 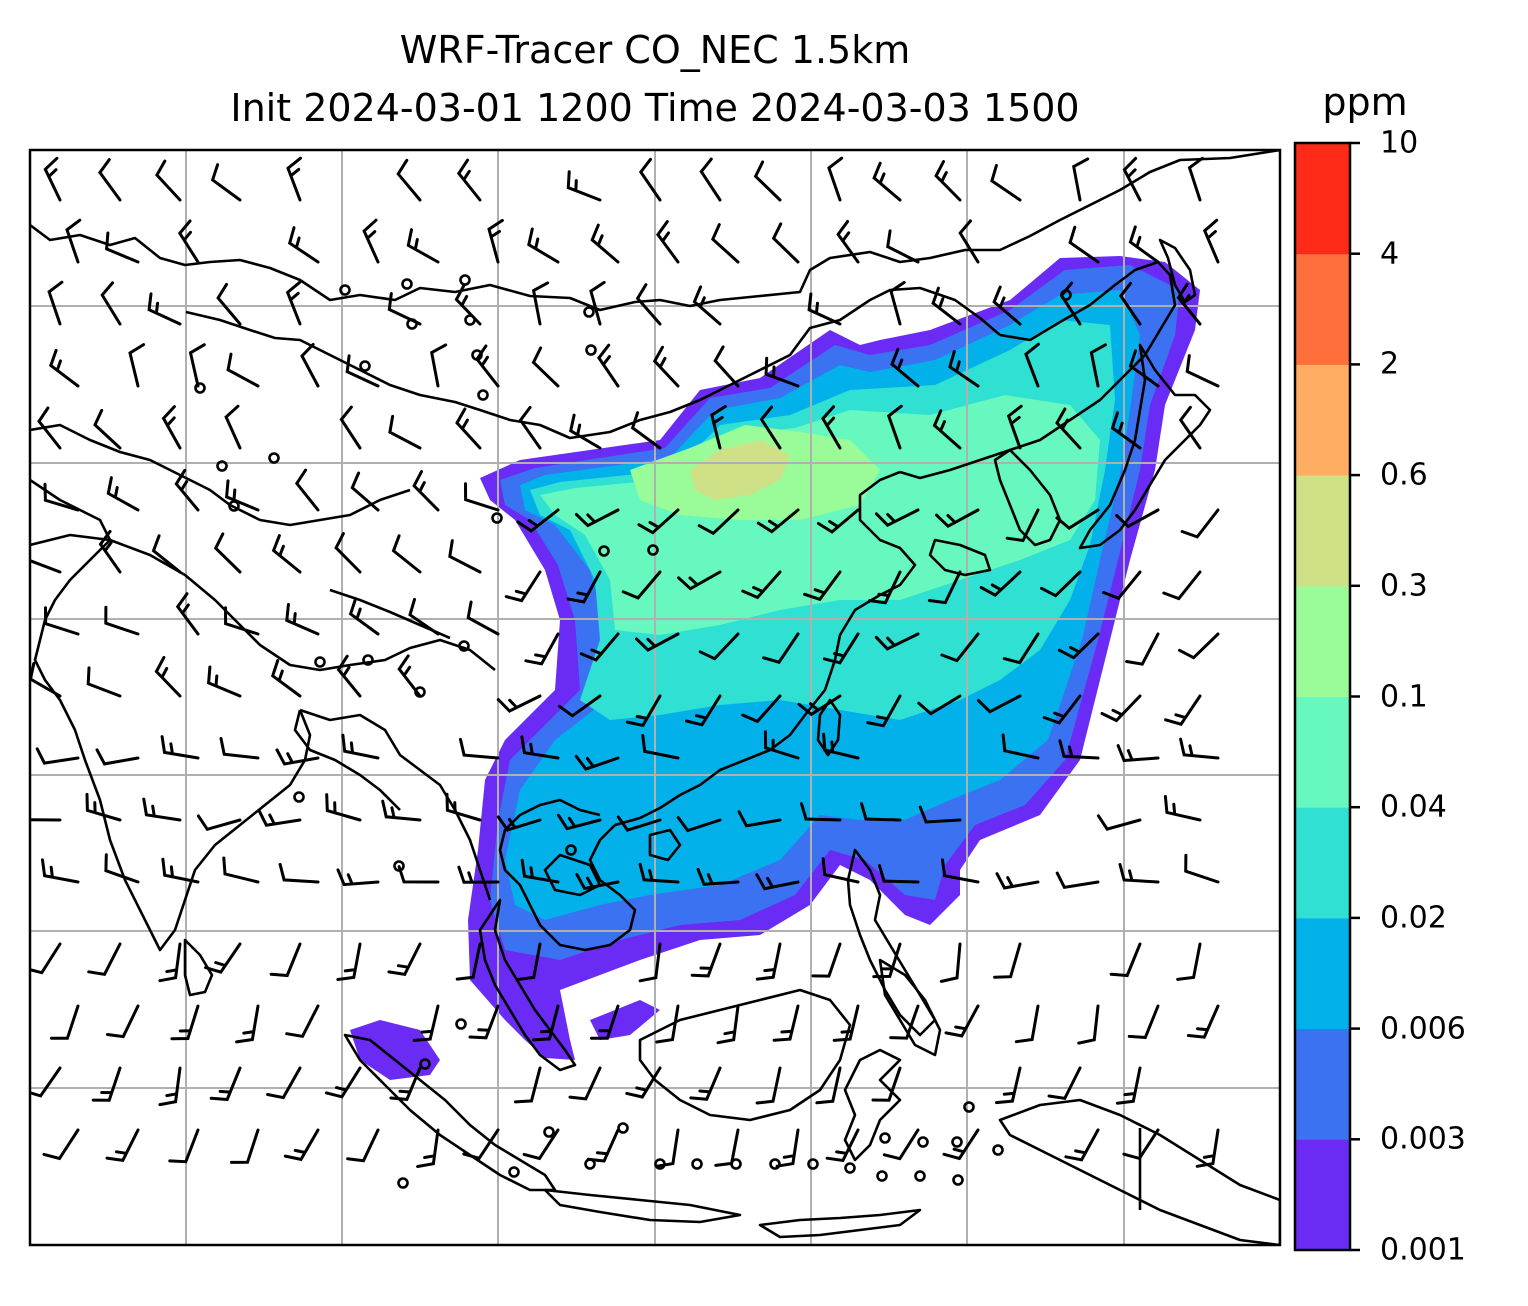 What do you see at coordinates (1404, 586) in the screenshot?
I see `colorbar-tick-label: 0.3` at bounding box center [1404, 586].